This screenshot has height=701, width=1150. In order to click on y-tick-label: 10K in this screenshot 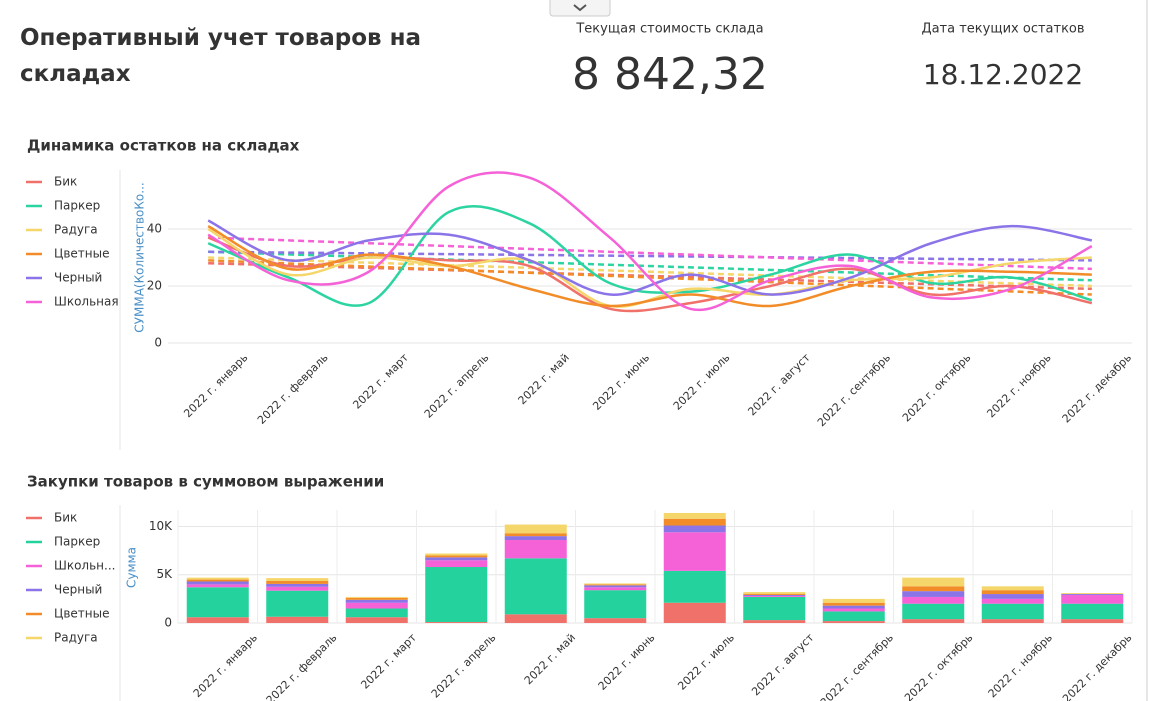, I will do `click(161, 526)`.